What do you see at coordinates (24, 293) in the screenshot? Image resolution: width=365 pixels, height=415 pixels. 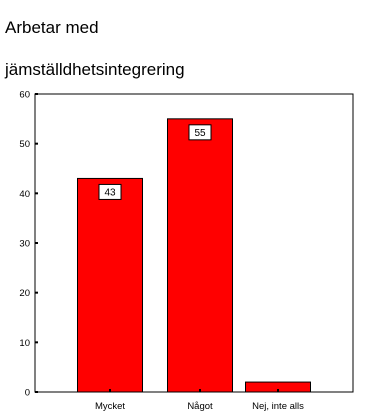 I see `y-tick-label: 20` at bounding box center [24, 293].